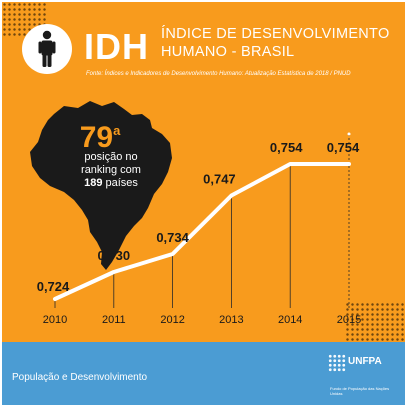  What do you see at coordinates (172, 237) in the screenshot?
I see `data-label-2012: 0,734` at bounding box center [172, 237].